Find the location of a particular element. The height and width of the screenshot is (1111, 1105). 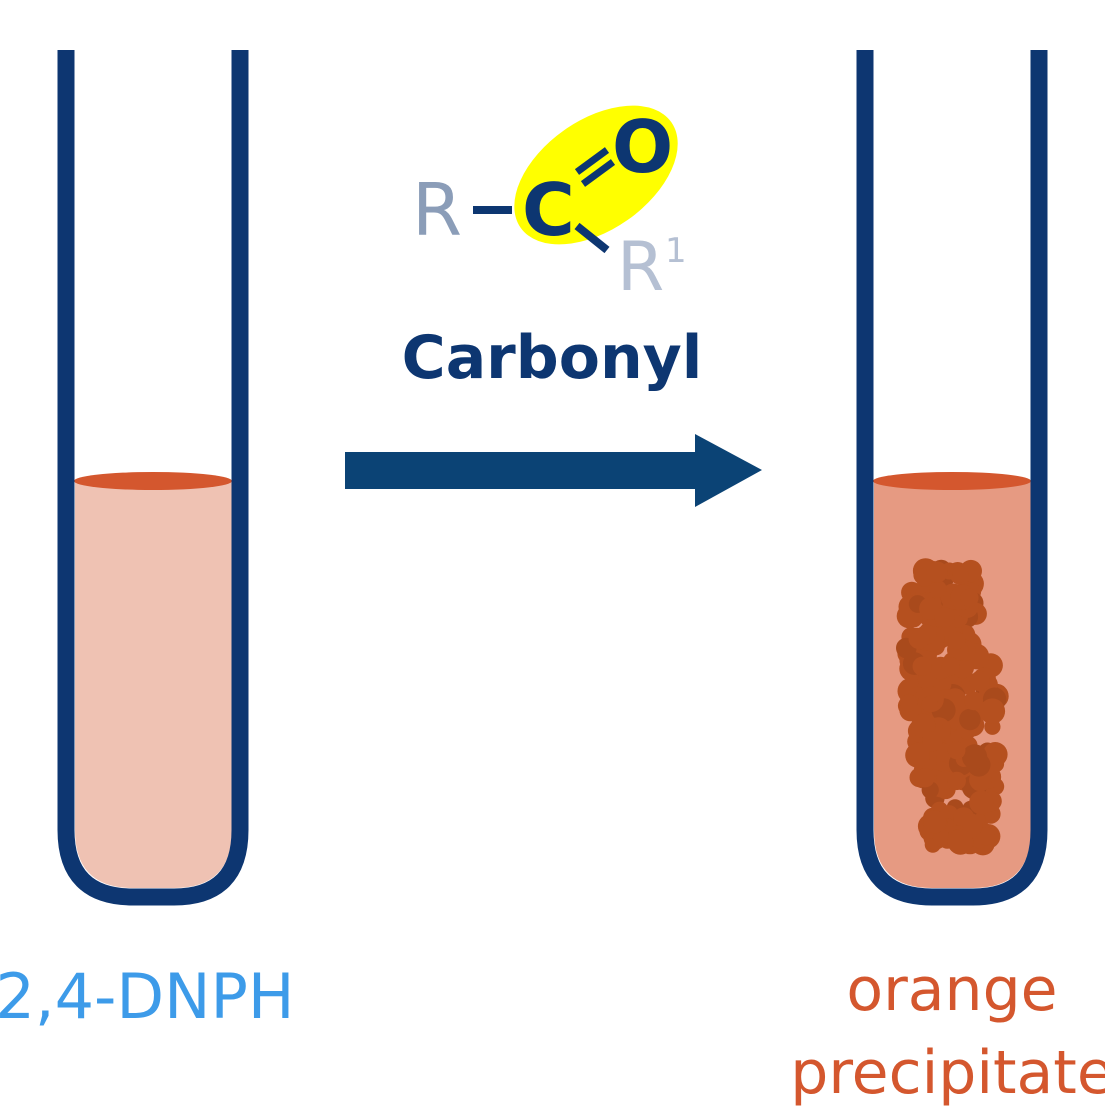

right-tube-glass is located at coordinates (952, 478).